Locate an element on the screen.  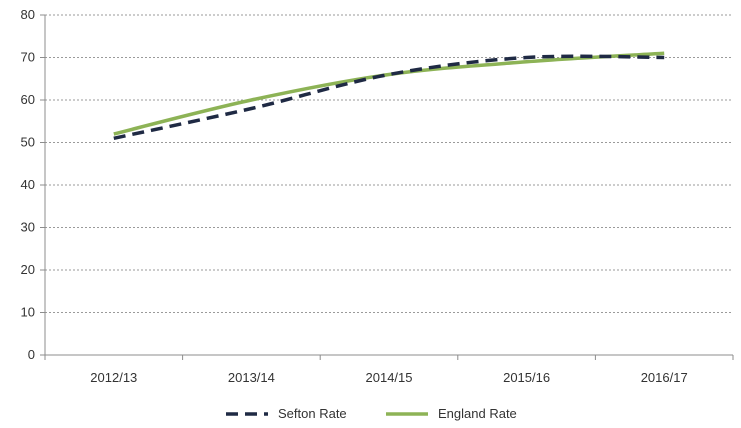
y-tick-label: 0 is located at coordinates (31, 354).